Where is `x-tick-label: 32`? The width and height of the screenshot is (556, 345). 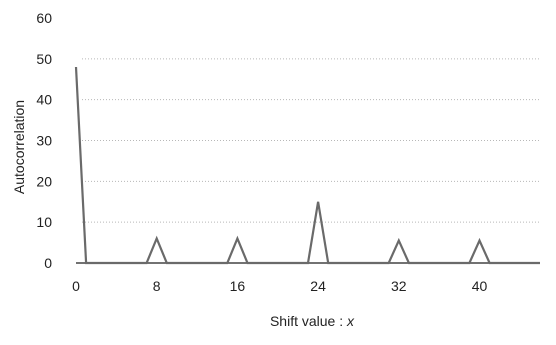 x-tick-label: 32 is located at coordinates (399, 286).